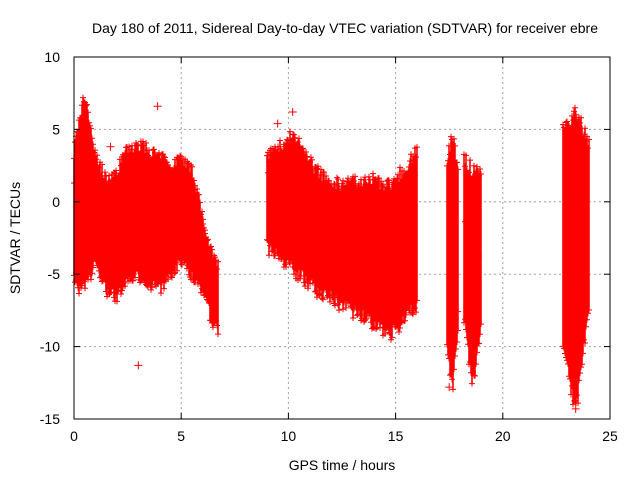  Describe the element at coordinates (15, 238) in the screenshot. I see `y-axis-label: SDTVAR / TECUs` at that location.